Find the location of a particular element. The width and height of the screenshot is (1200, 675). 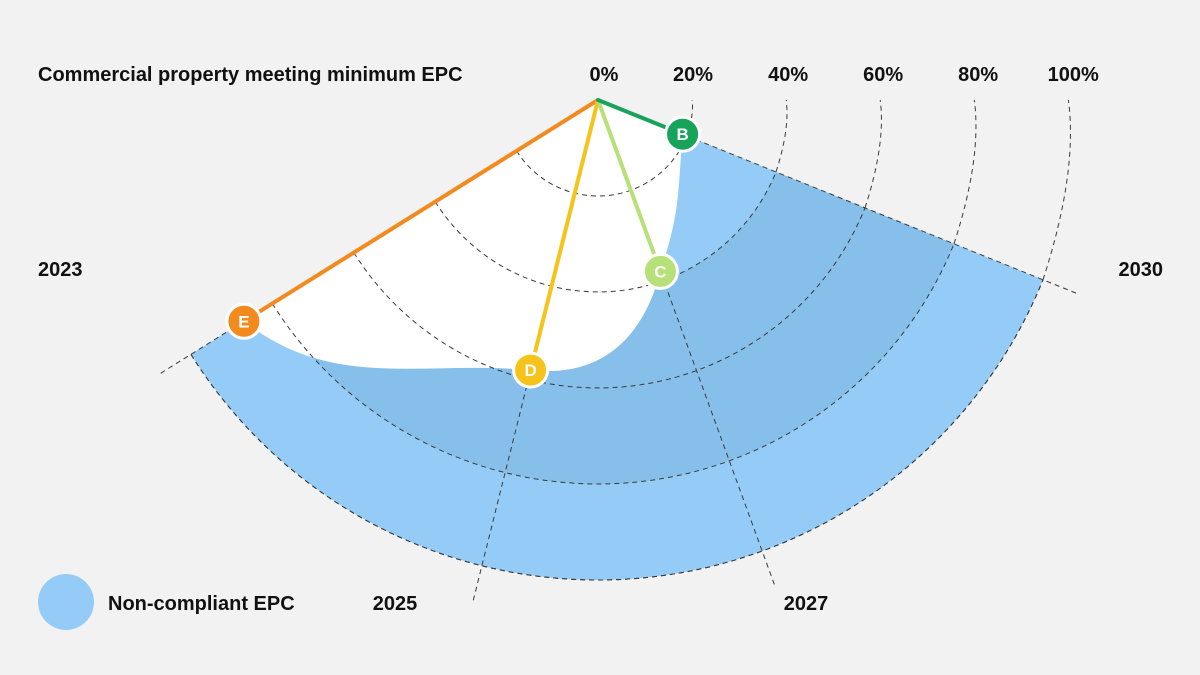

year-label-2027: 2027 is located at coordinates (806, 604).